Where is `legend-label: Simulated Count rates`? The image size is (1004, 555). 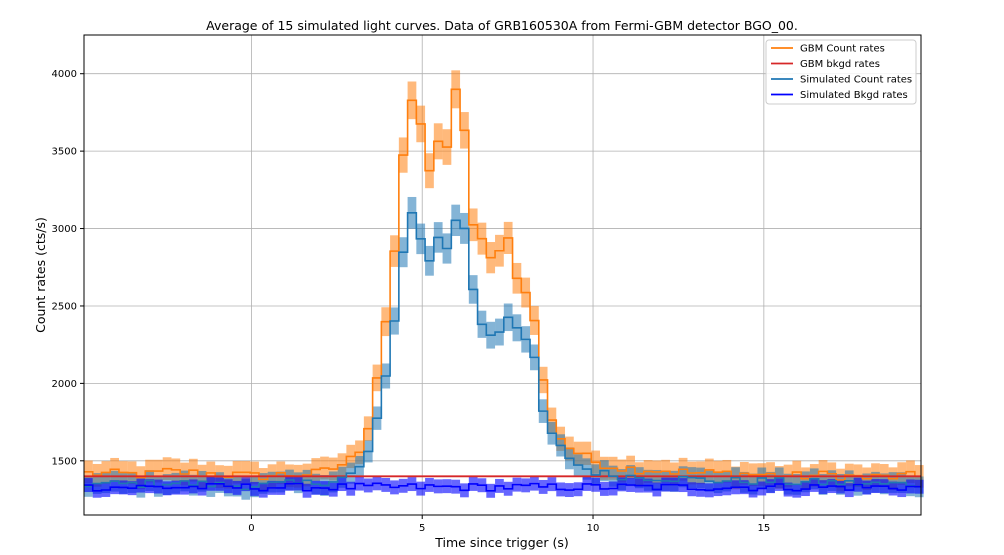
legend-label: Simulated Count rates is located at coordinates (856, 80).